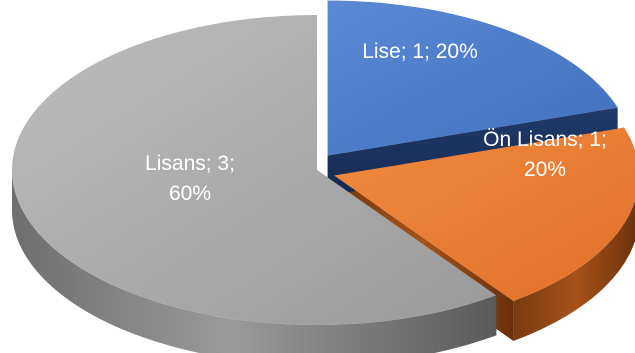 This screenshot has width=635, height=353. I want to click on data-label-lisans: Lisans; 3; 60%, so click(190, 178).